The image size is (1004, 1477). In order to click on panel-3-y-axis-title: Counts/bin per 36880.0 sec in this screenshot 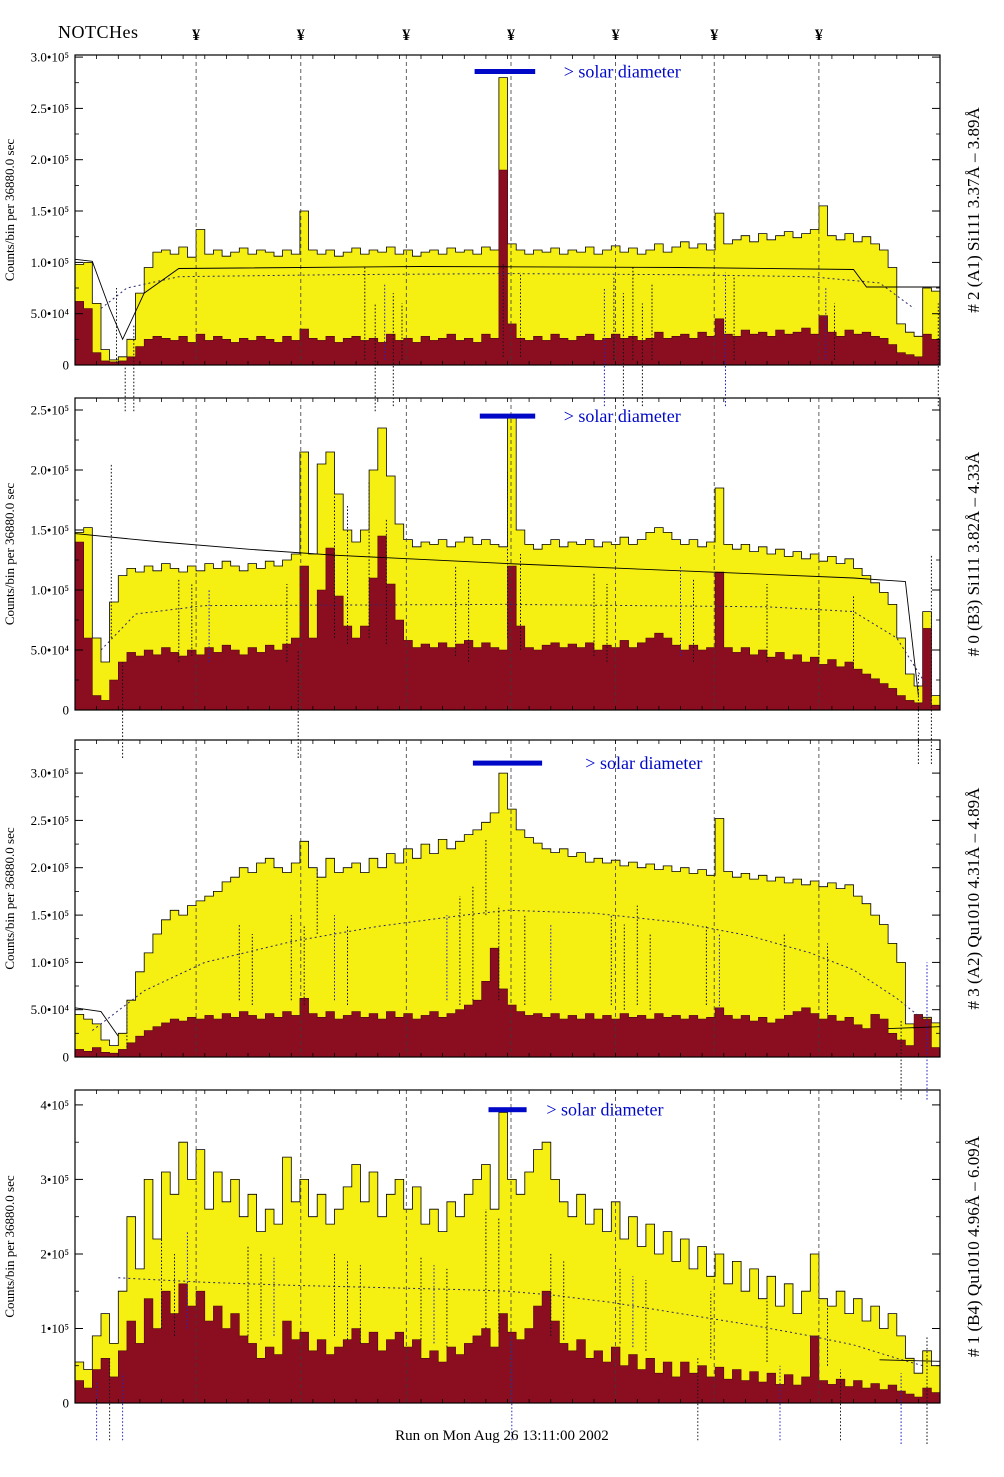, I will do `click(9, 898)`.